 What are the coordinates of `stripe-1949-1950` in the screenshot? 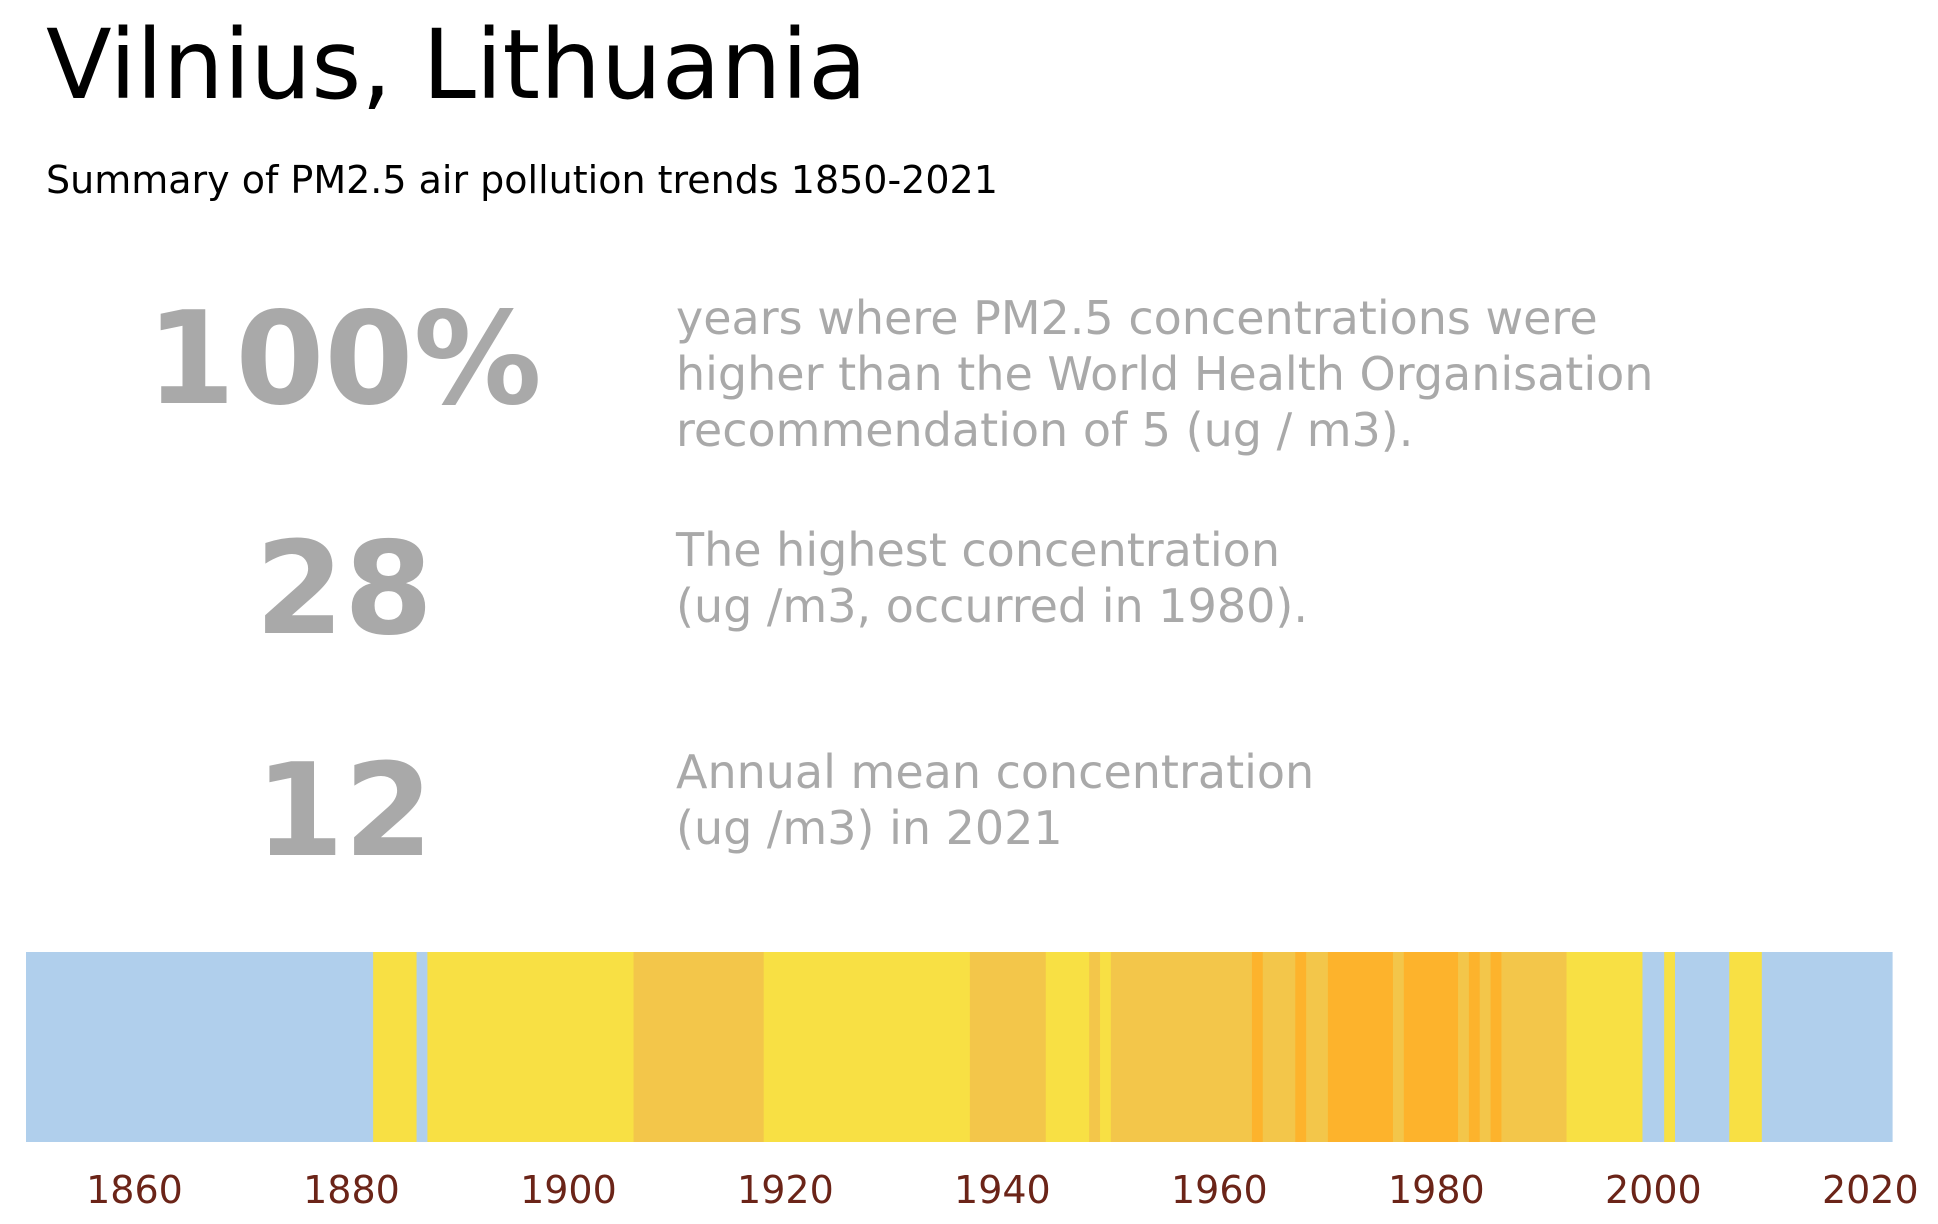 It's located at (1106, 1047).